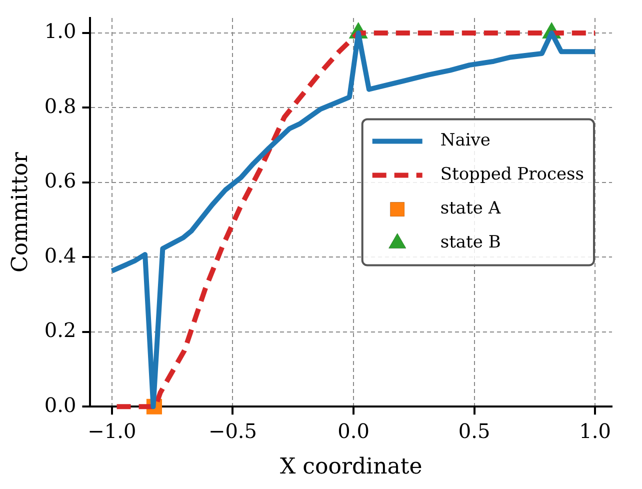 Image resolution: width=642 pixels, height=489 pixels. Describe the element at coordinates (60, 31) in the screenshot. I see `y-tick-label: 1.0` at that location.